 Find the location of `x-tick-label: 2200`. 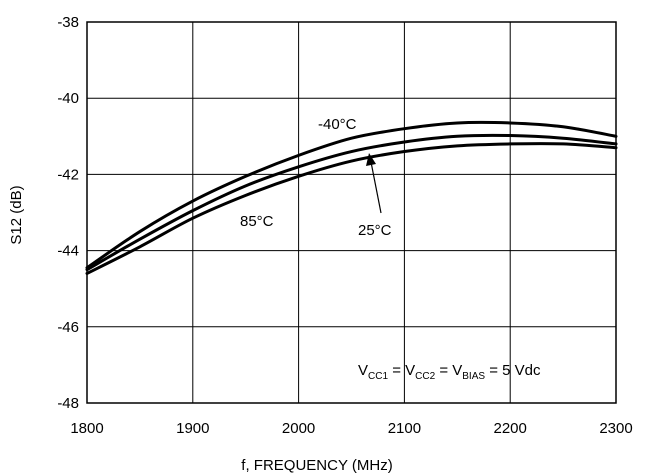

x-tick-label: 2200 is located at coordinates (510, 428).